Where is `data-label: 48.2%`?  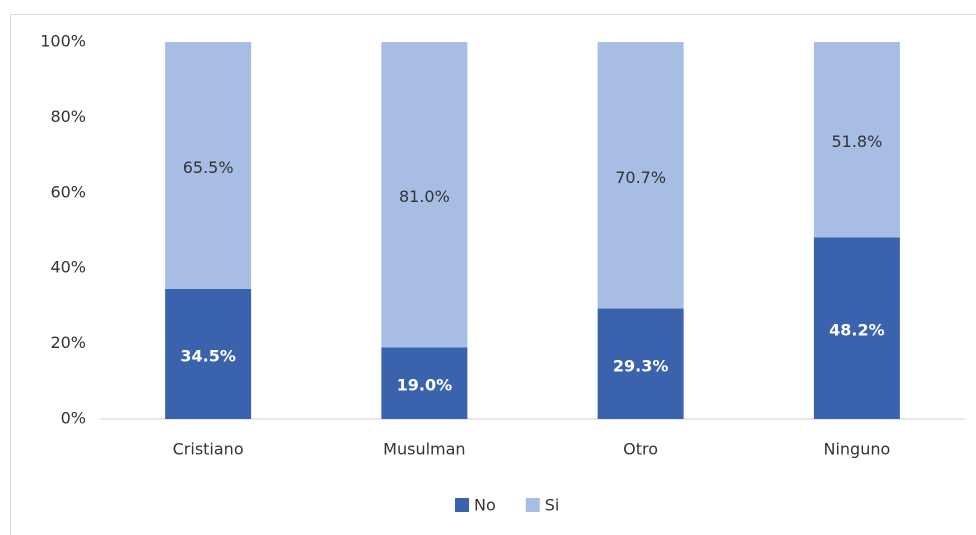 data-label: 48.2% is located at coordinates (857, 330).